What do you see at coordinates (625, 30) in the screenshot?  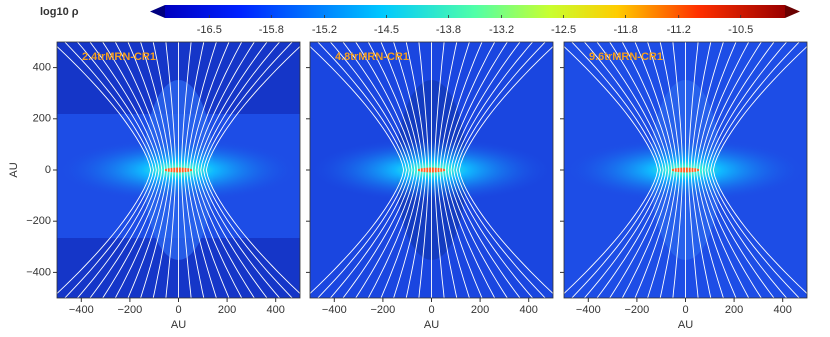 I see `colorbar-tick-label: -11.8` at bounding box center [625, 30].